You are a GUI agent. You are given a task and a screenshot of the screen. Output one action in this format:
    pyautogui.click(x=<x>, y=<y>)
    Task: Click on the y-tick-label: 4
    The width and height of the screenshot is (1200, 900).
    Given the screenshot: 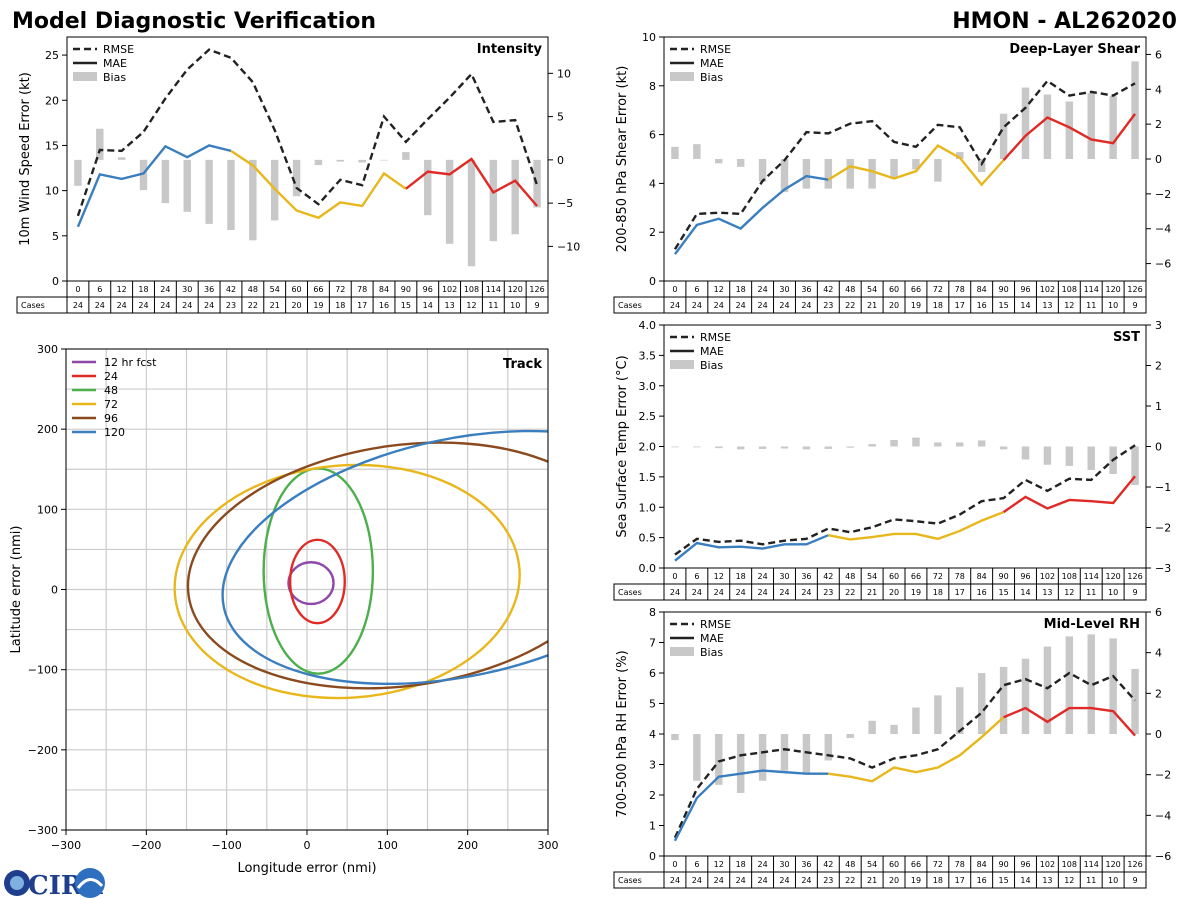 What is the action you would take?
    pyautogui.click(x=652, y=183)
    